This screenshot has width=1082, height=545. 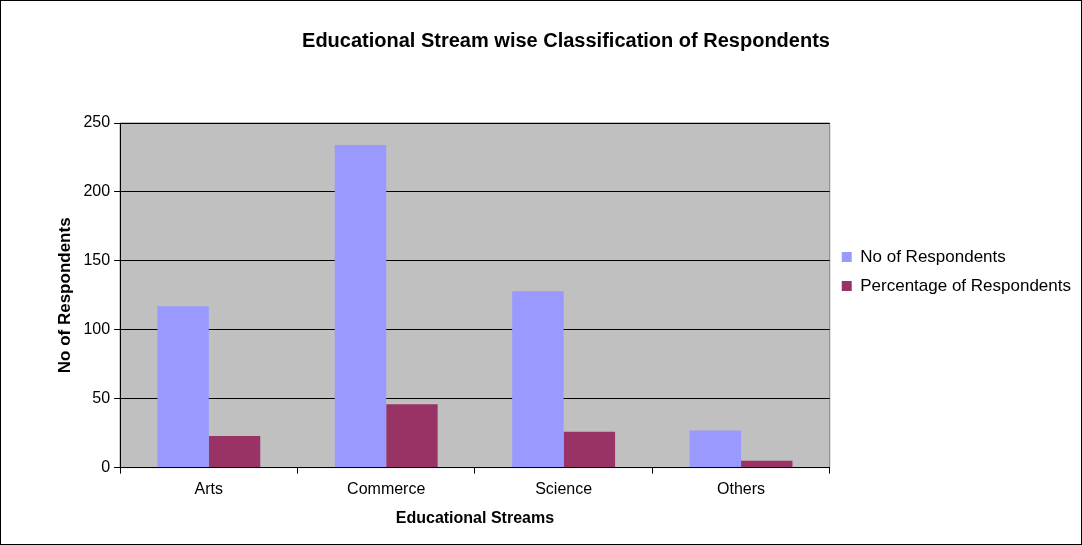 I want to click on x-axis-title: Educational Streams, so click(x=475, y=517).